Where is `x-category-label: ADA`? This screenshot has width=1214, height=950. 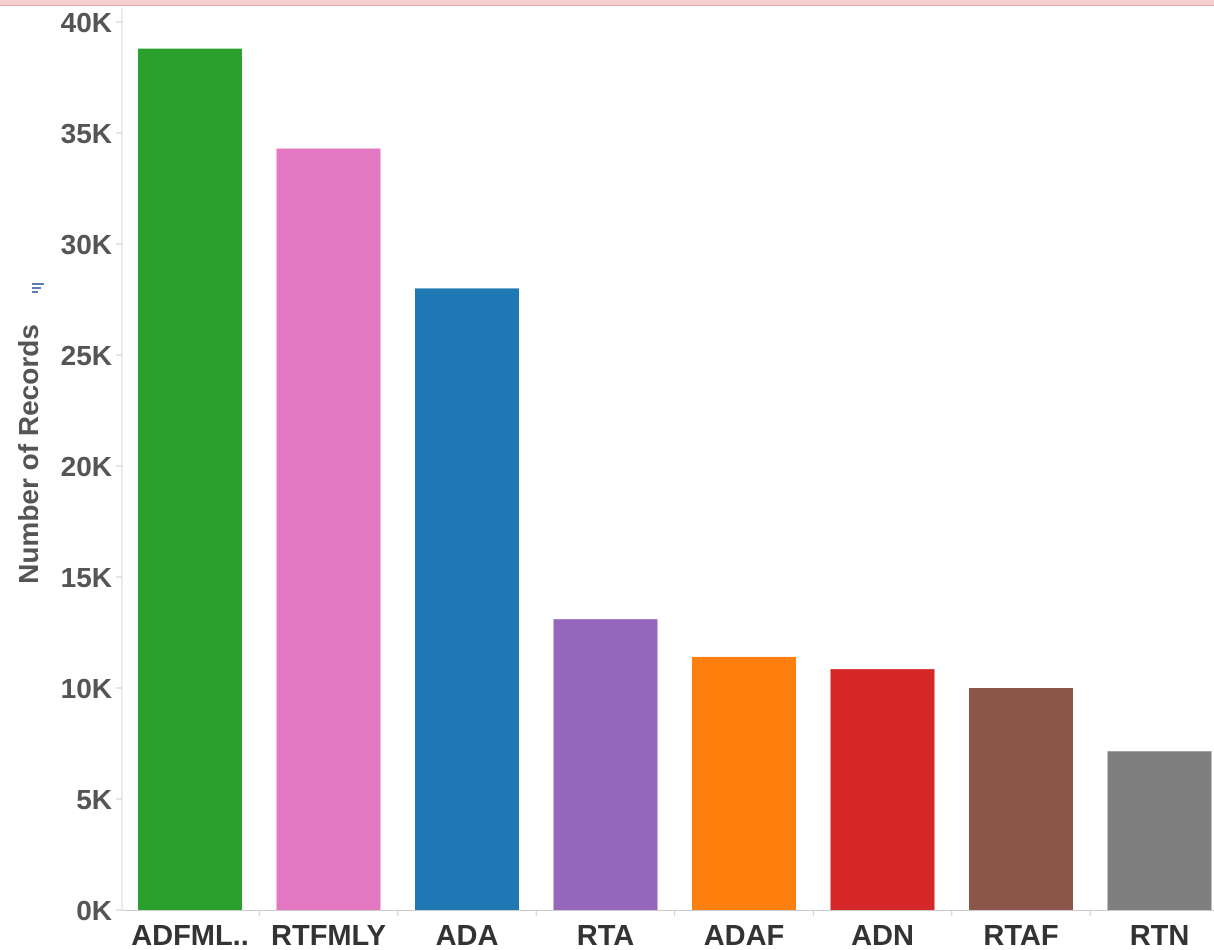 x-category-label: ADA is located at coordinates (467, 935).